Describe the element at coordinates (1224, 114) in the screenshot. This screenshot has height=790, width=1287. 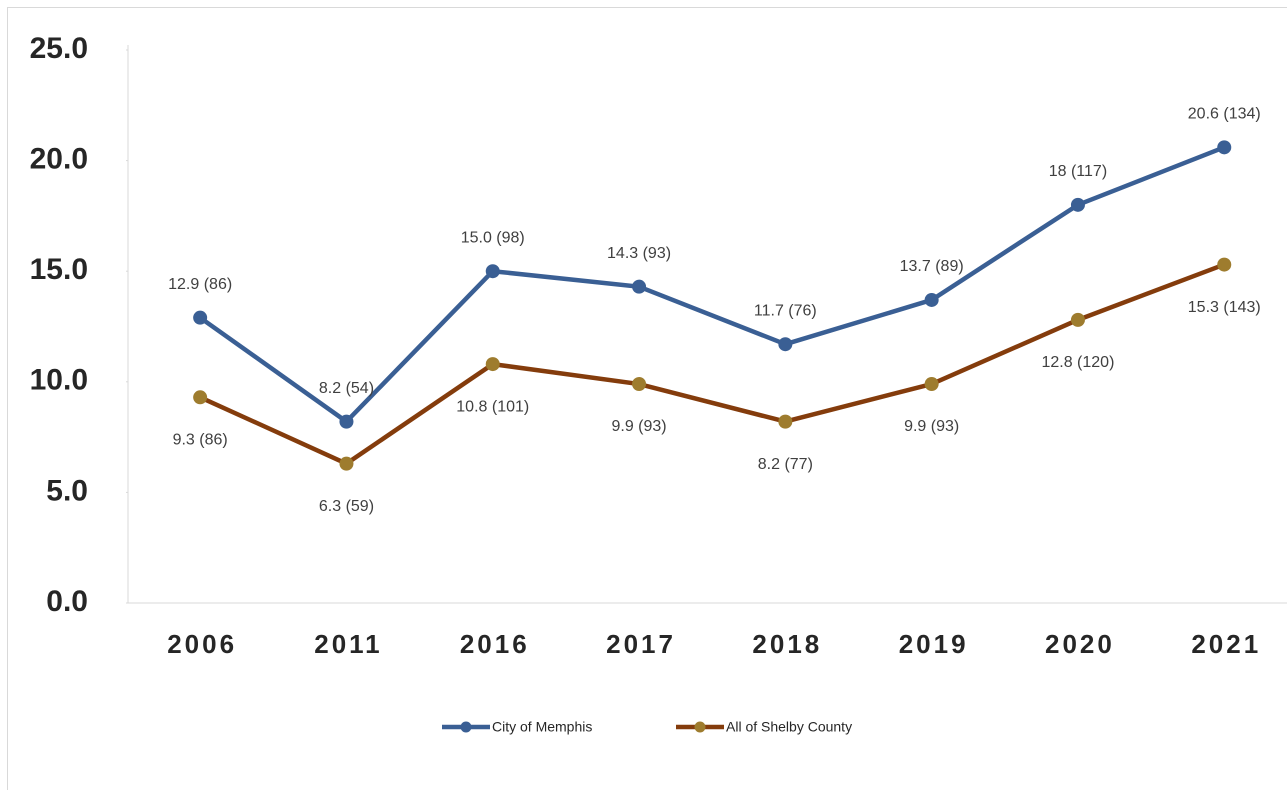
I see `value-label: 20.6 (134)` at that location.